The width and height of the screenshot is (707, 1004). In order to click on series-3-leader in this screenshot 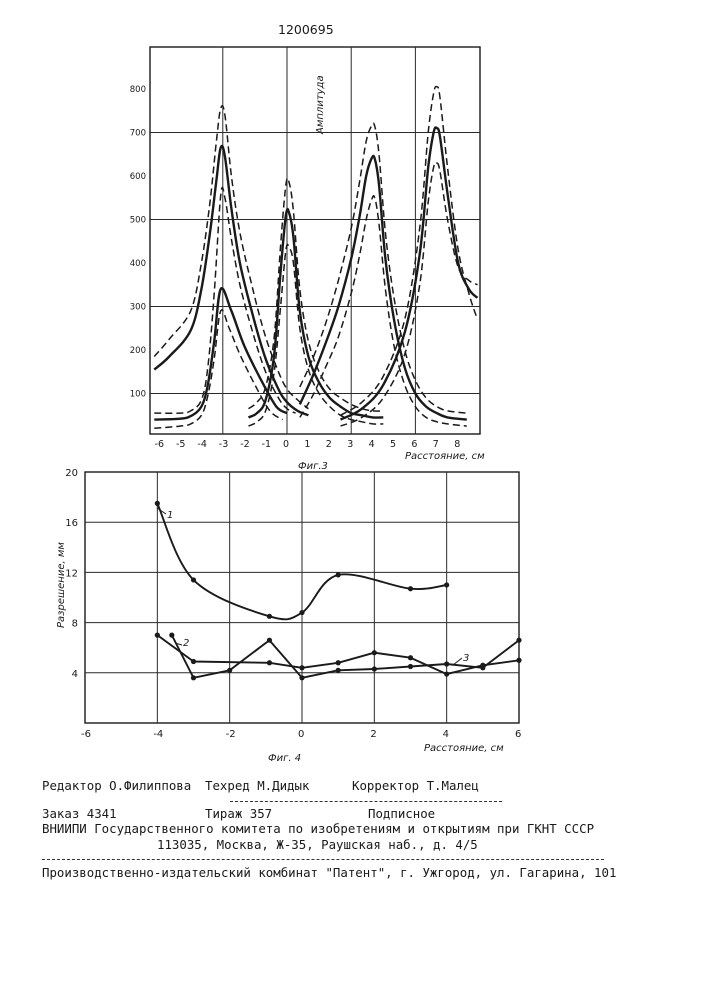, I will do `click(457, 661)`.